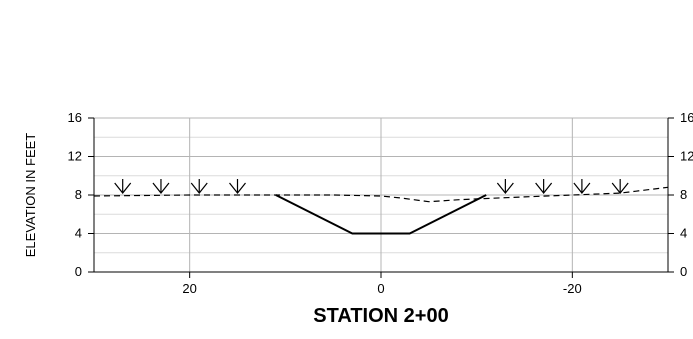 This screenshot has height=339, width=693. I want to click on y-axis-label: ELEVATION IN FEET, so click(30, 195).